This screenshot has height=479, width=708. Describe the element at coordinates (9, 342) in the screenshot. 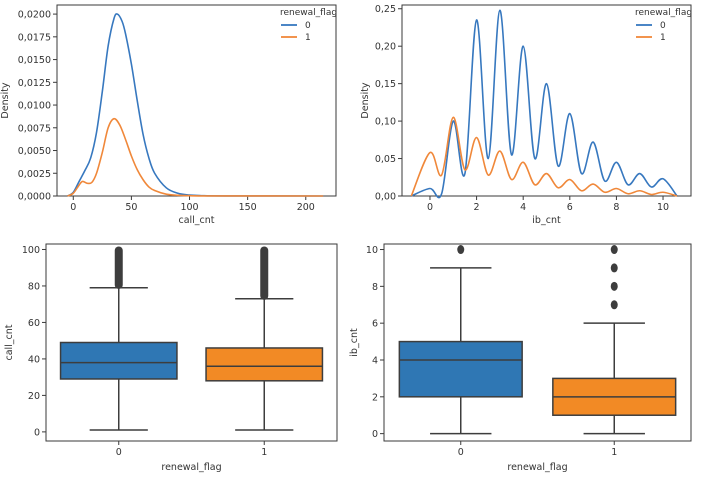

I see `y-axis-label: call_cnt` at that location.